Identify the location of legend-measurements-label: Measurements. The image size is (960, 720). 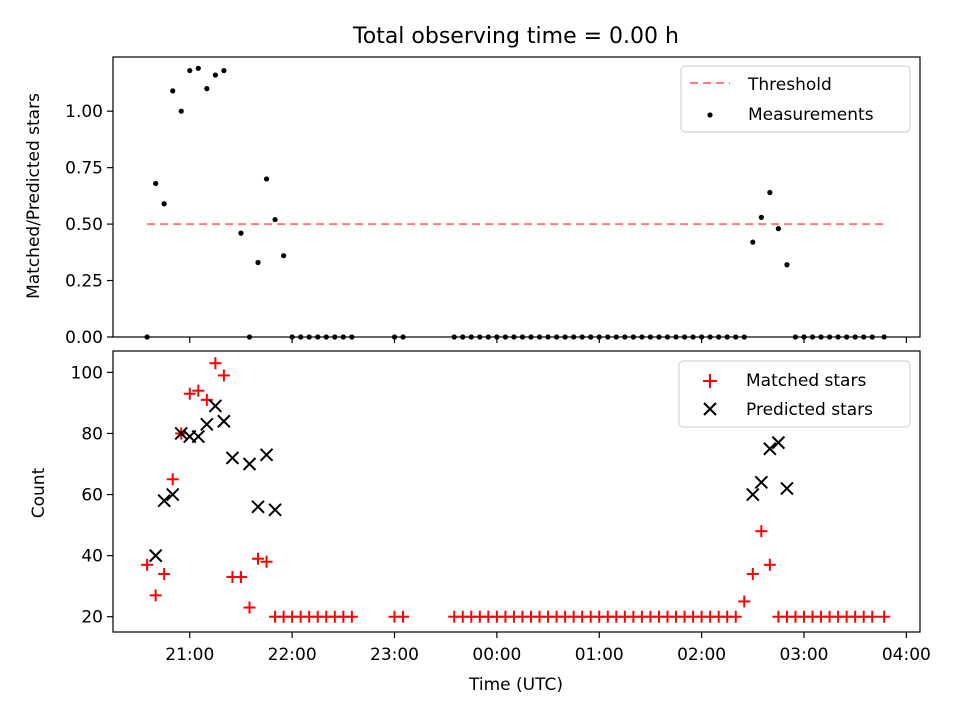
(811, 115).